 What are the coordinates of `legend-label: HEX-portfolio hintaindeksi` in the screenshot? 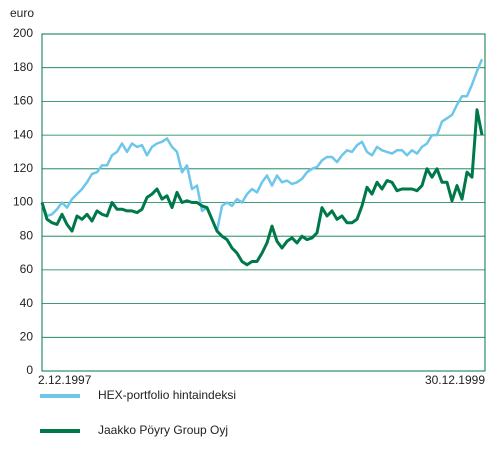 It's located at (167, 395).